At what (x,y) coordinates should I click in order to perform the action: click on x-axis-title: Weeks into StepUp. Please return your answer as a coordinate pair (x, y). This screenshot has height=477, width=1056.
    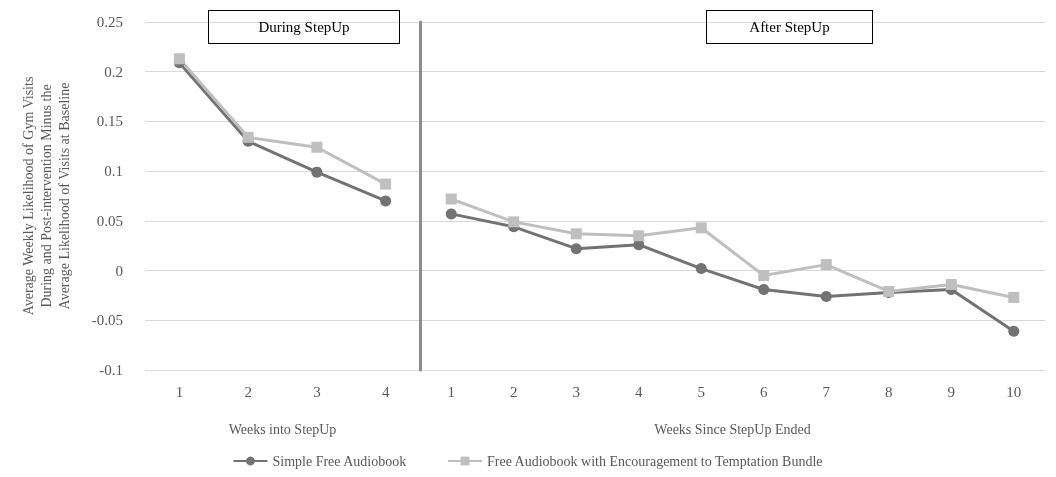
    Looking at the image, I should click on (282, 429).